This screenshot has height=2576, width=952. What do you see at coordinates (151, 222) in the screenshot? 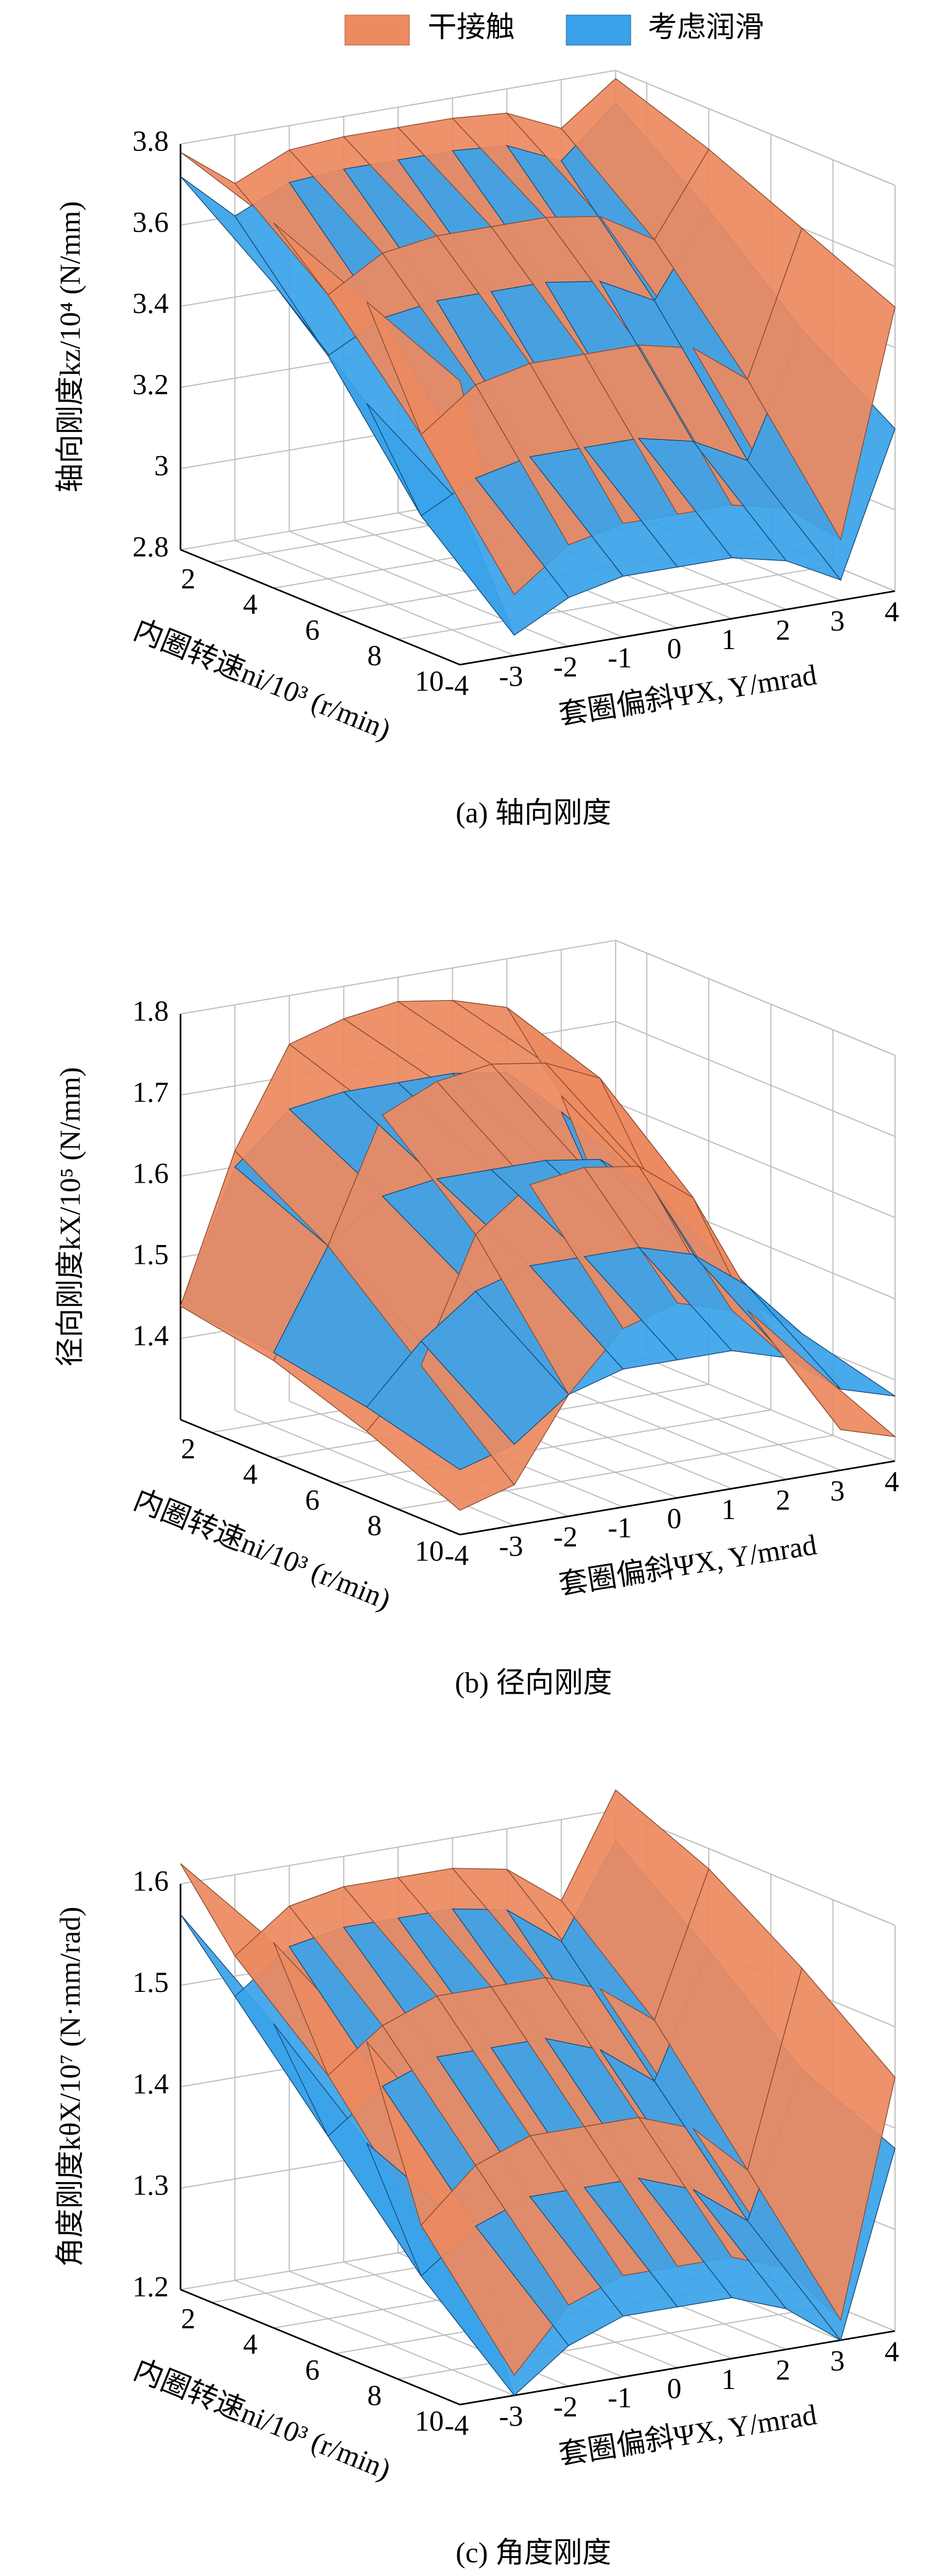
I see `z-tick-label: 3.6` at bounding box center [151, 222].